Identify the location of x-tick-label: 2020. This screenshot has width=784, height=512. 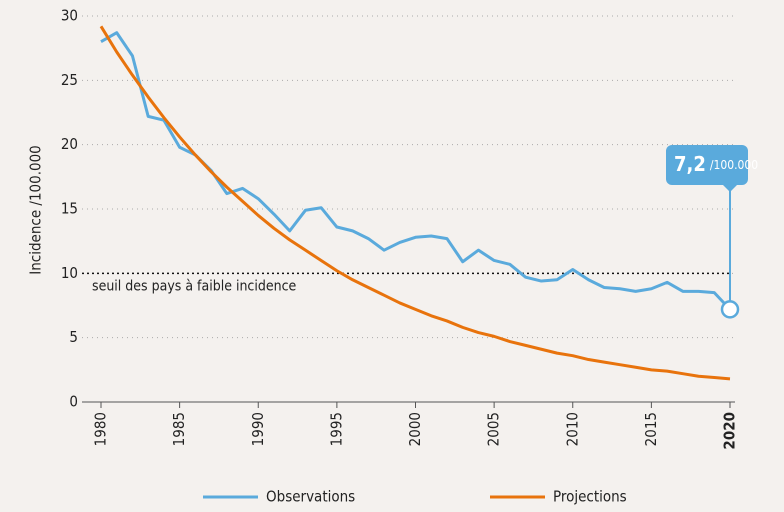
(730, 431).